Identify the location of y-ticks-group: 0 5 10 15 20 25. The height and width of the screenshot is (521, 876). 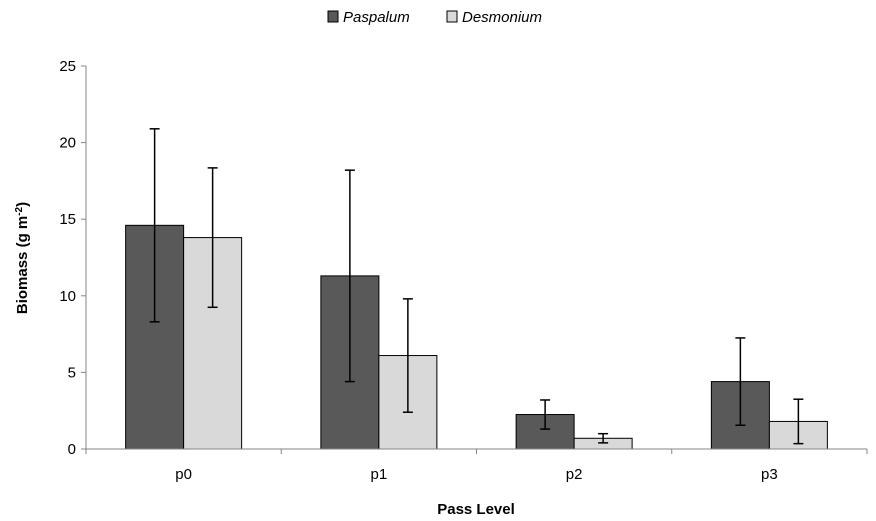
(72, 258).